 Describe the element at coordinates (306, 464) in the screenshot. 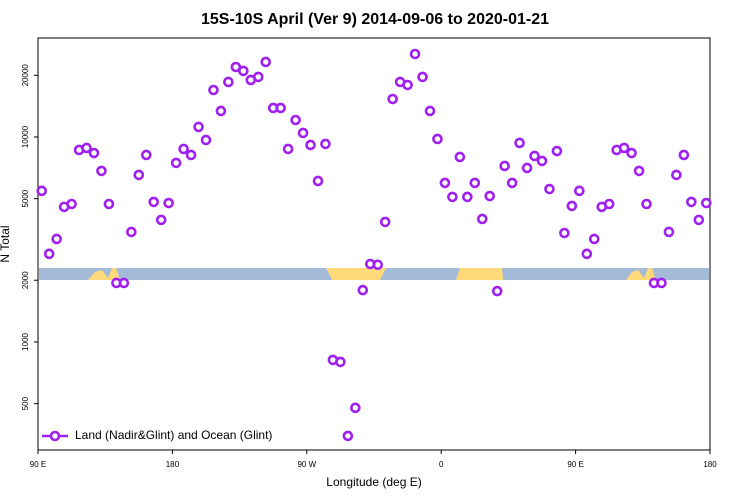

I see `x-tick-label: 90 W` at that location.